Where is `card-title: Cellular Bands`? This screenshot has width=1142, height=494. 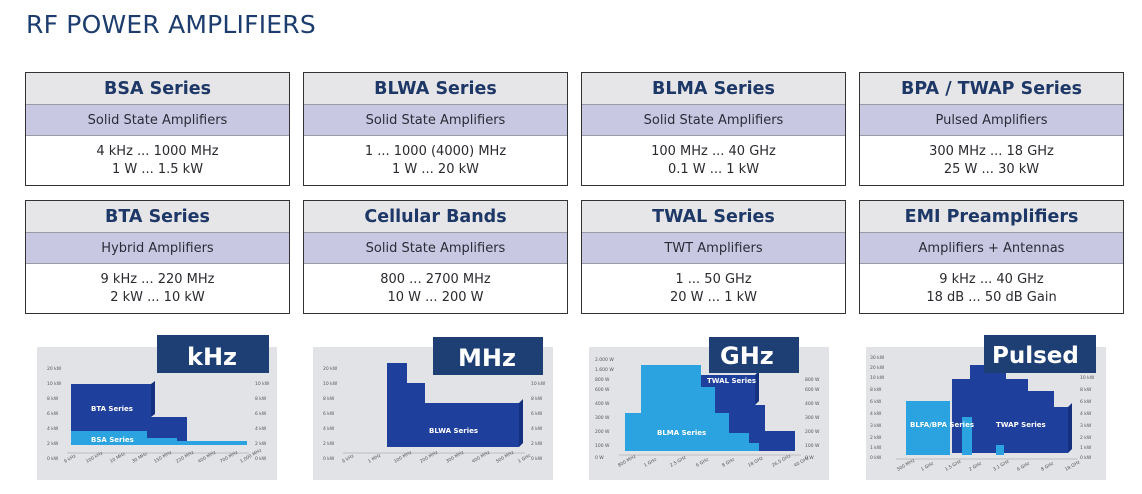 card-title: Cellular Bands is located at coordinates (435, 217).